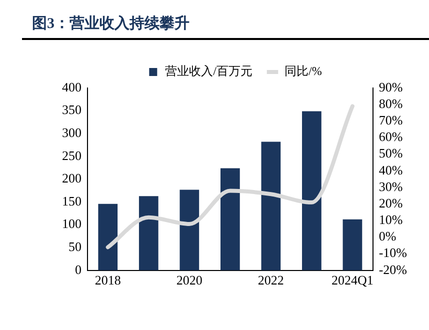  What do you see at coordinates (72, 200) in the screenshot?
I see `y-tick-label: 150` at bounding box center [72, 200].